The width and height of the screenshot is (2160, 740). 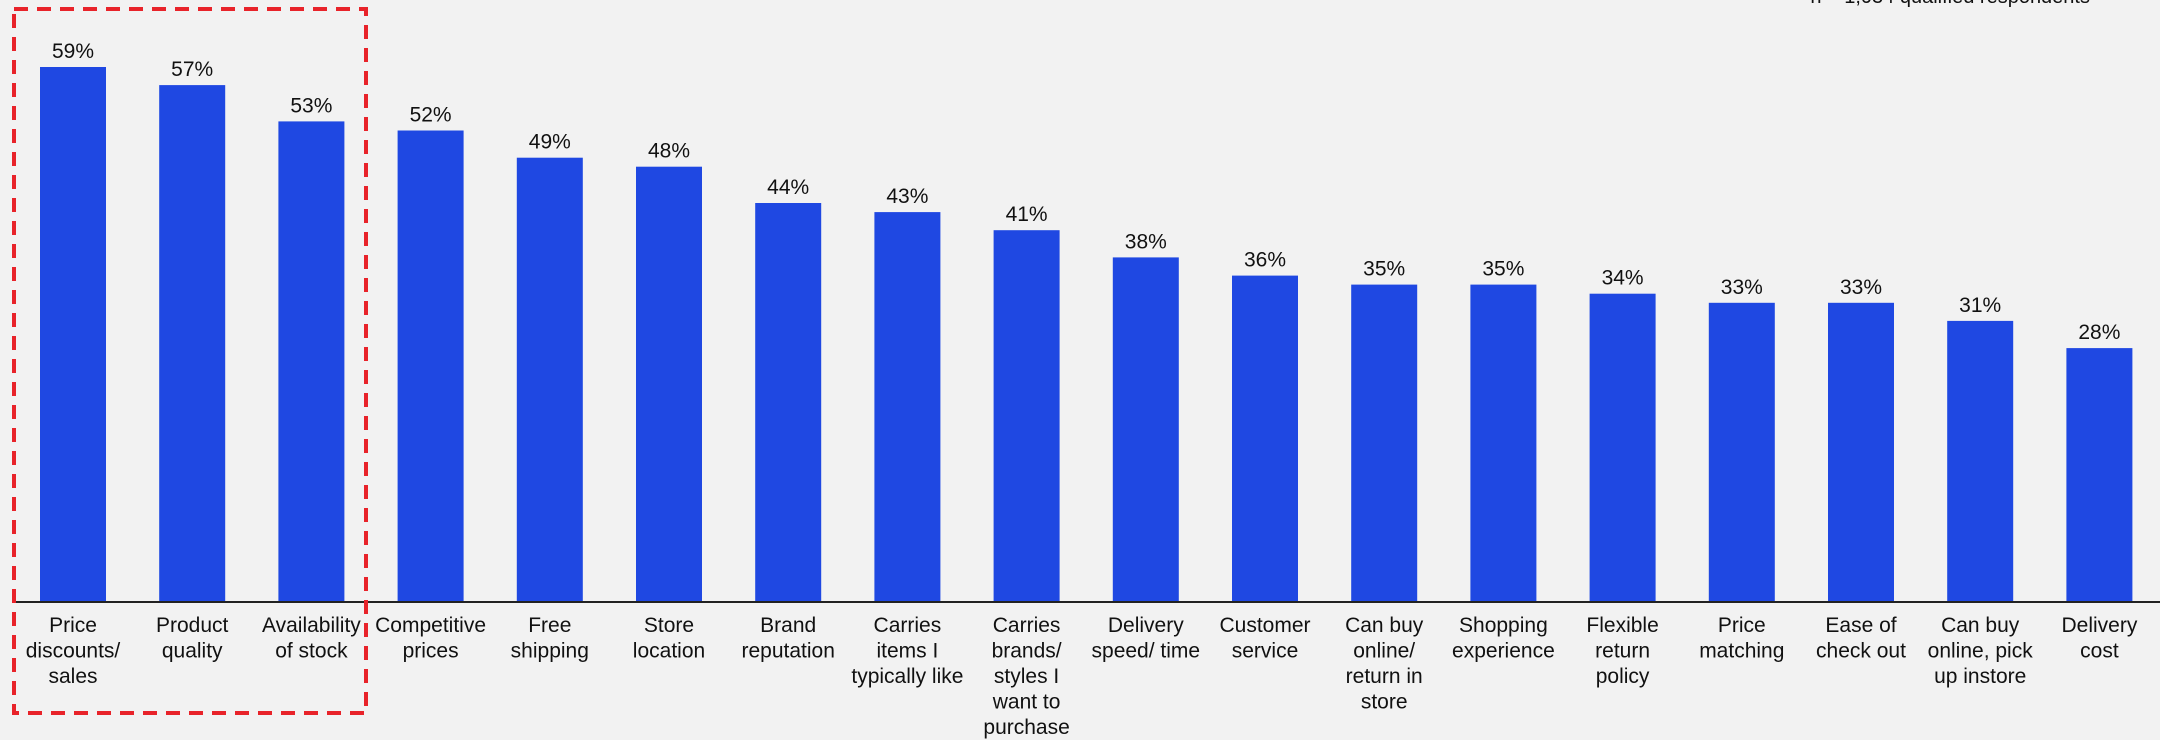 I want to click on category-label-4: Free shipping, so click(x=550, y=638).